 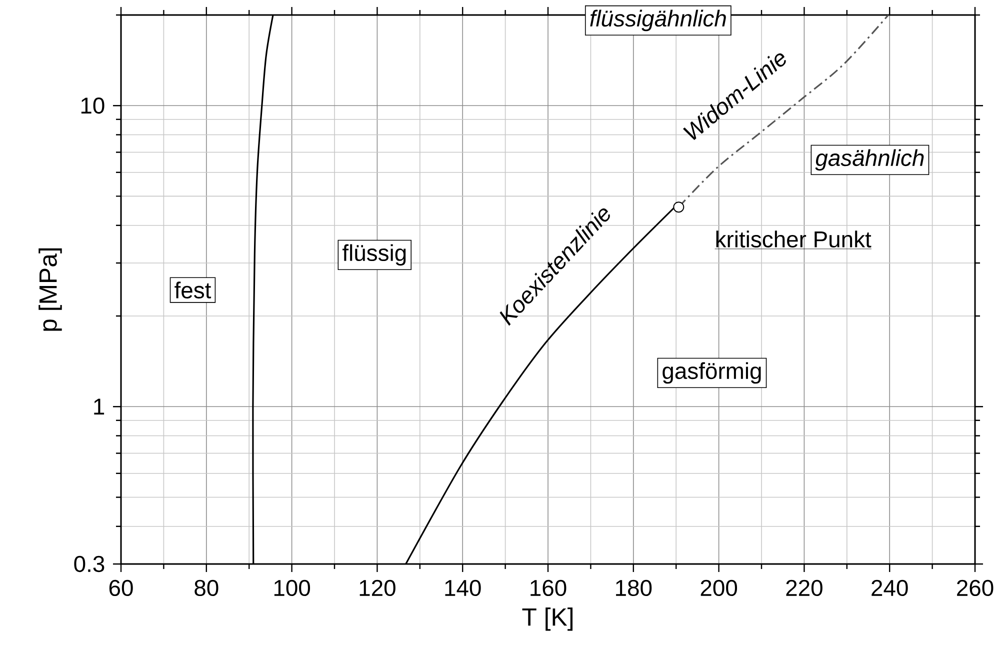 What do you see at coordinates (121, 588) in the screenshot?
I see `x-tick-label: 60` at bounding box center [121, 588].